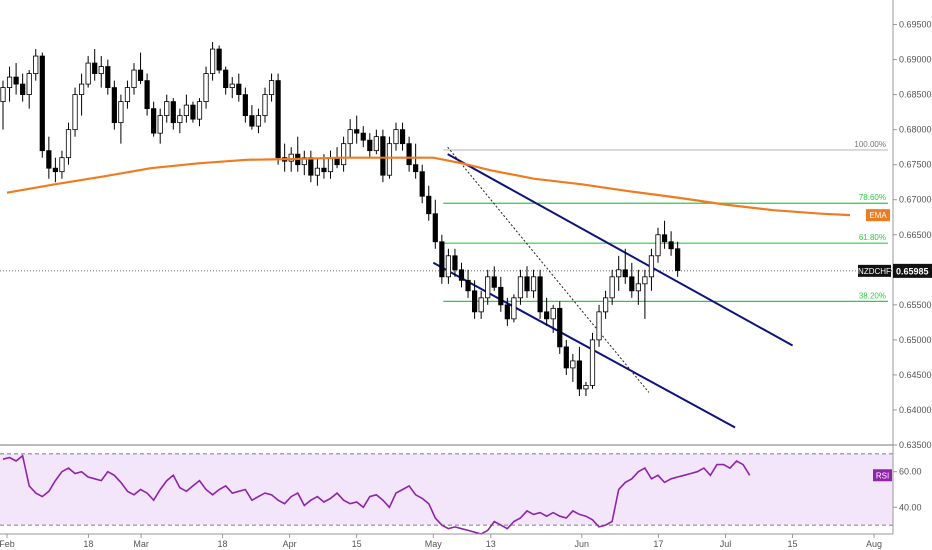 This screenshot has width=932, height=550. What do you see at coordinates (446, 489) in the screenshot?
I see `rsi-band-fill` at bounding box center [446, 489].